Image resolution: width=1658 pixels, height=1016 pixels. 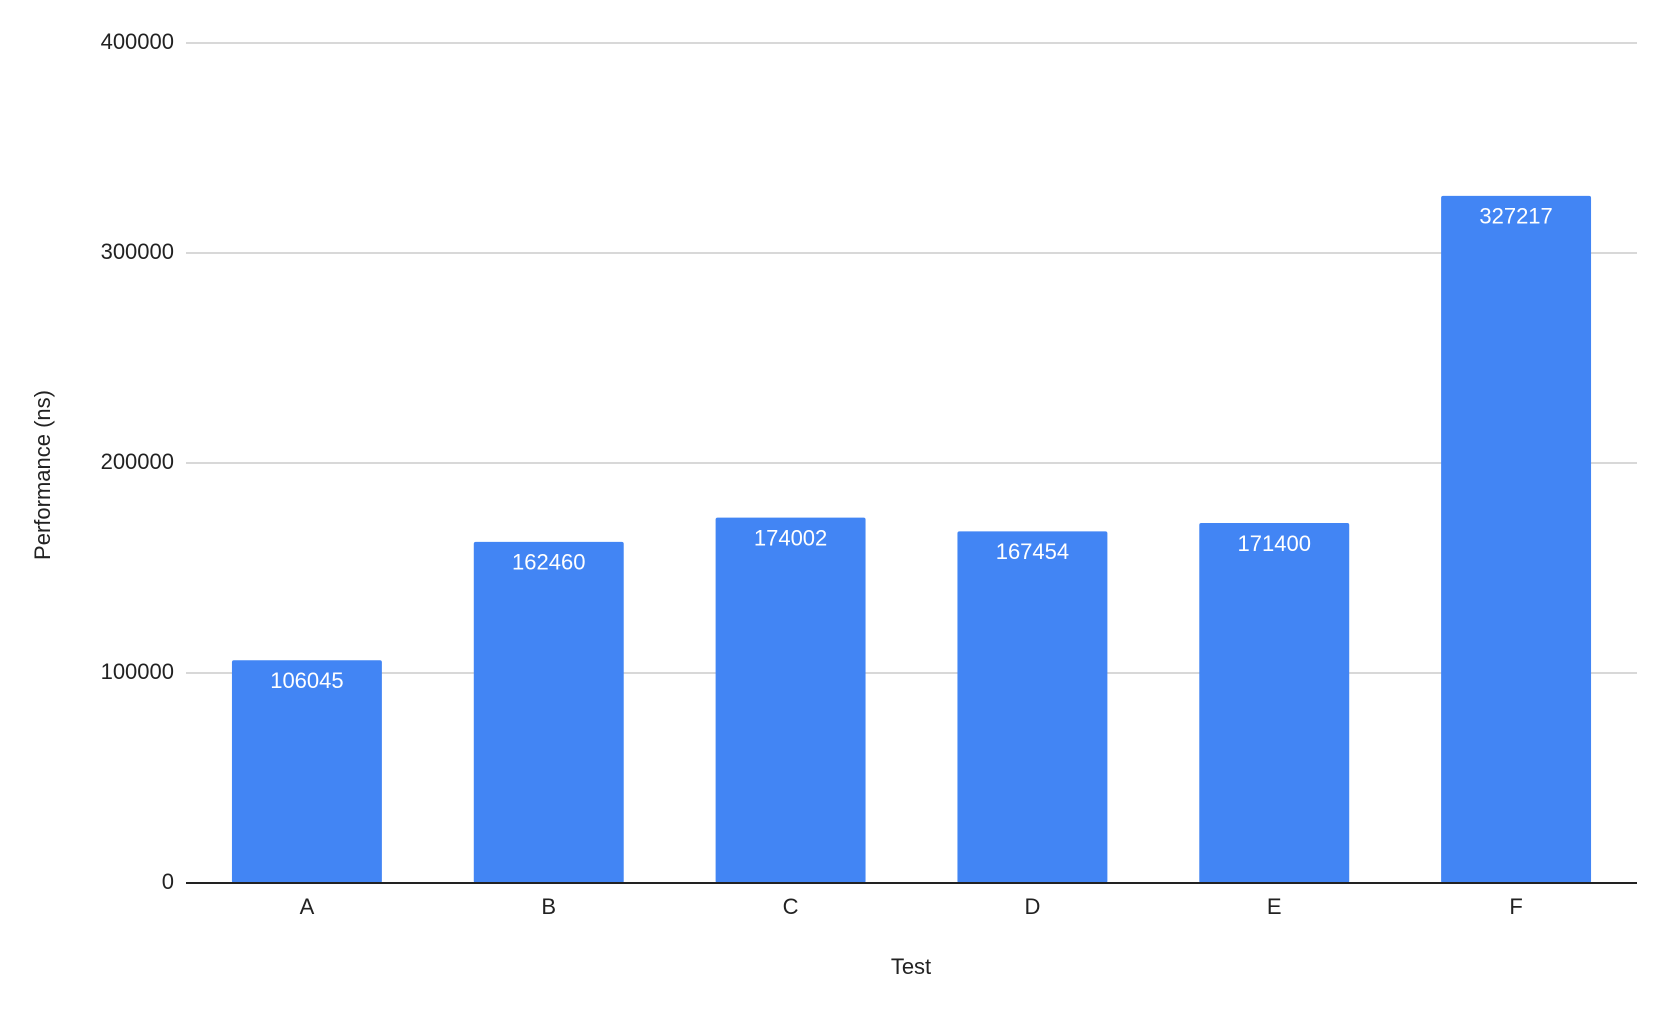 I want to click on y-tick-label: 0, so click(x=168, y=881).